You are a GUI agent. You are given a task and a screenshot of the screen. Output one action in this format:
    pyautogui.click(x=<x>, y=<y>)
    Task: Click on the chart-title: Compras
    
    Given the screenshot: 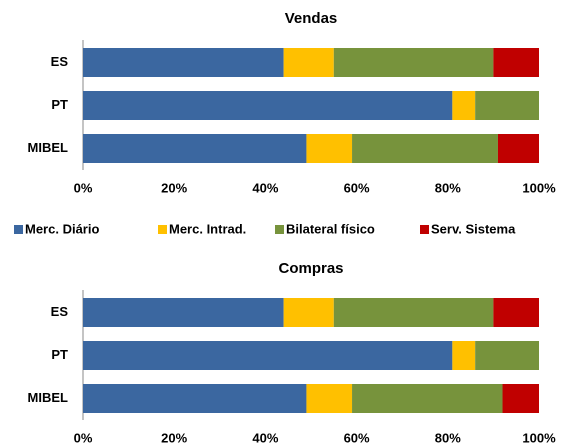 What is the action you would take?
    pyautogui.click(x=310, y=268)
    